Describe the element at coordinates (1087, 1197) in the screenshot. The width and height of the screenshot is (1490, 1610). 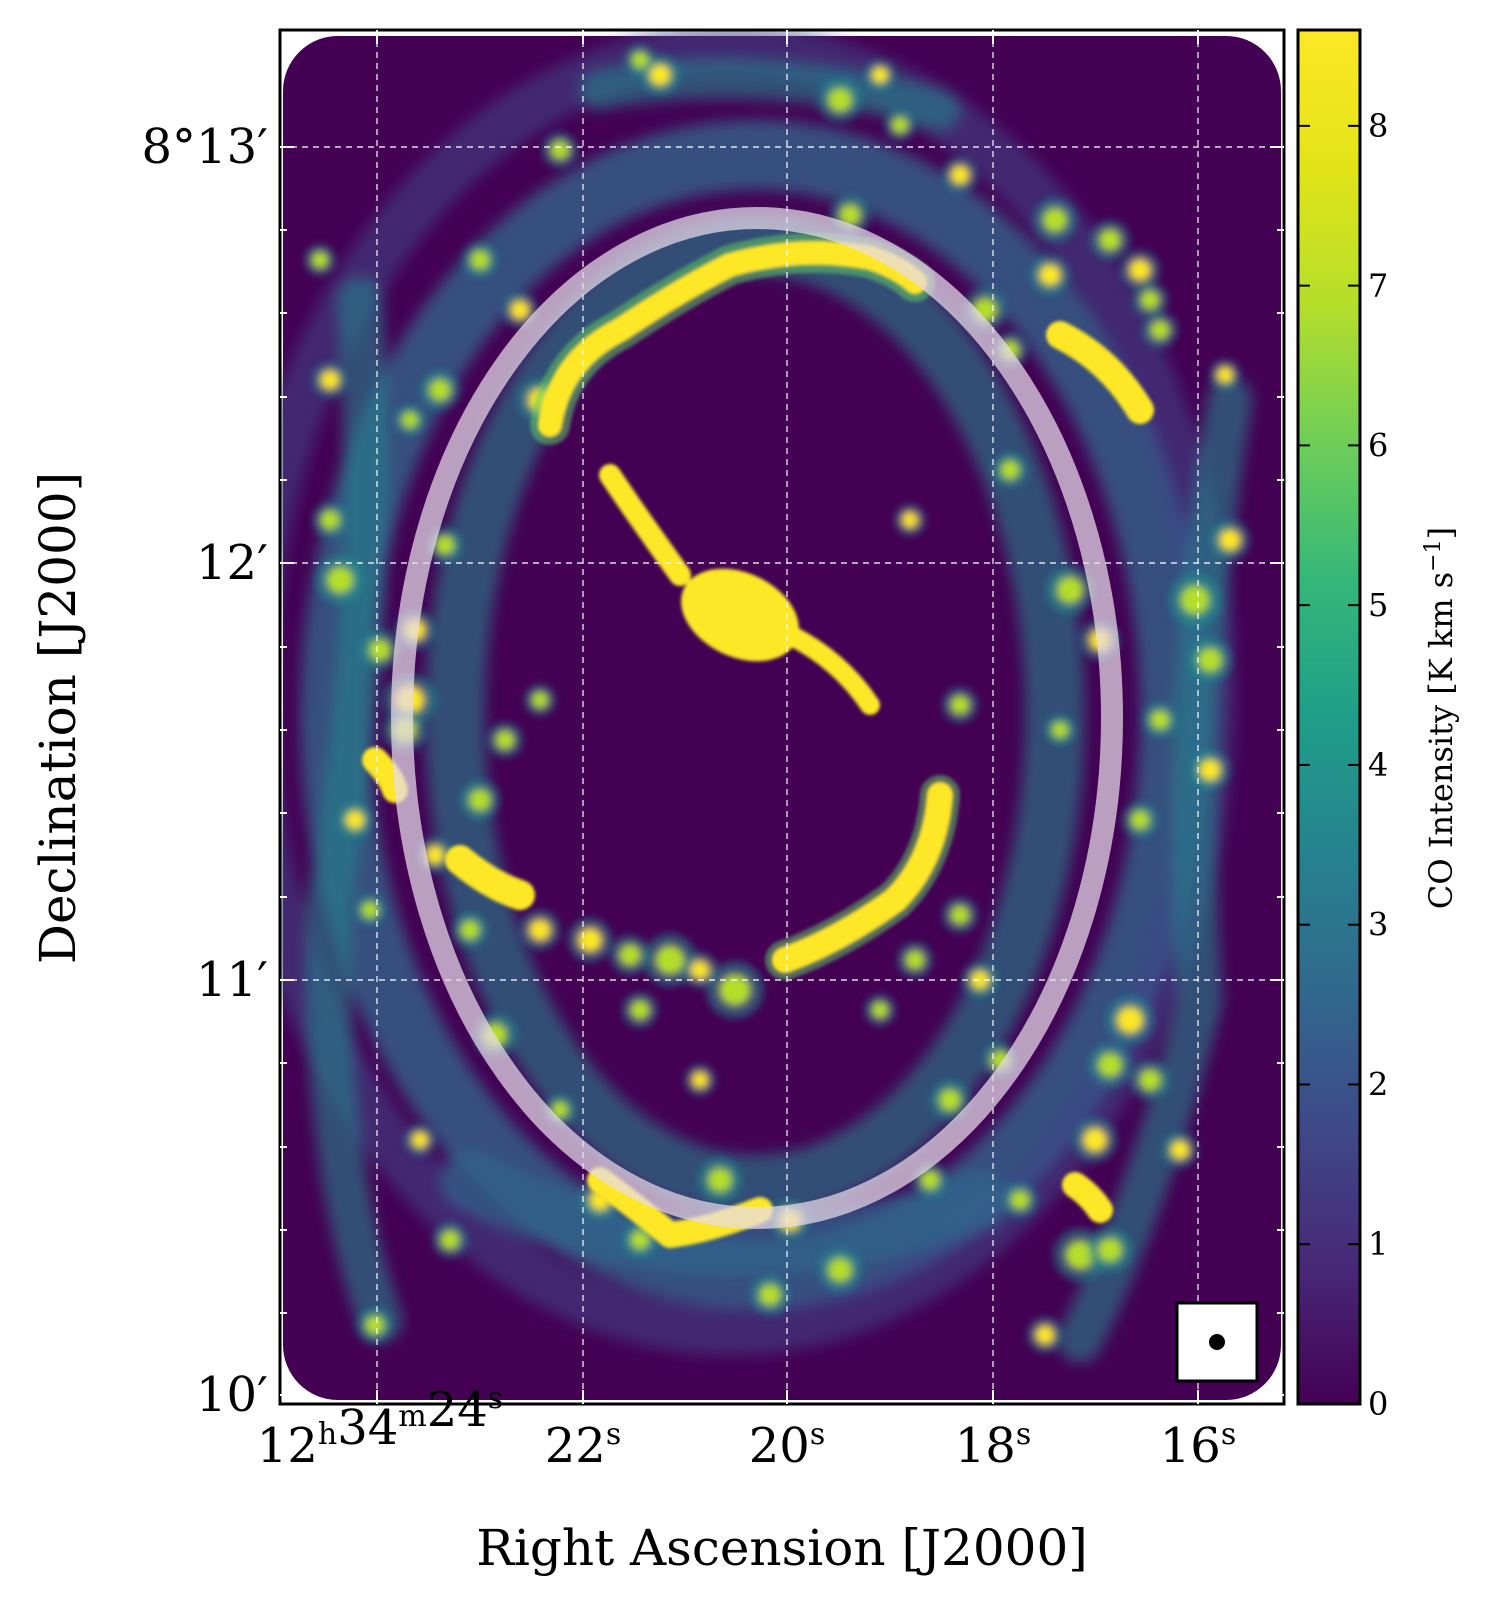
I see `se-clump` at that location.